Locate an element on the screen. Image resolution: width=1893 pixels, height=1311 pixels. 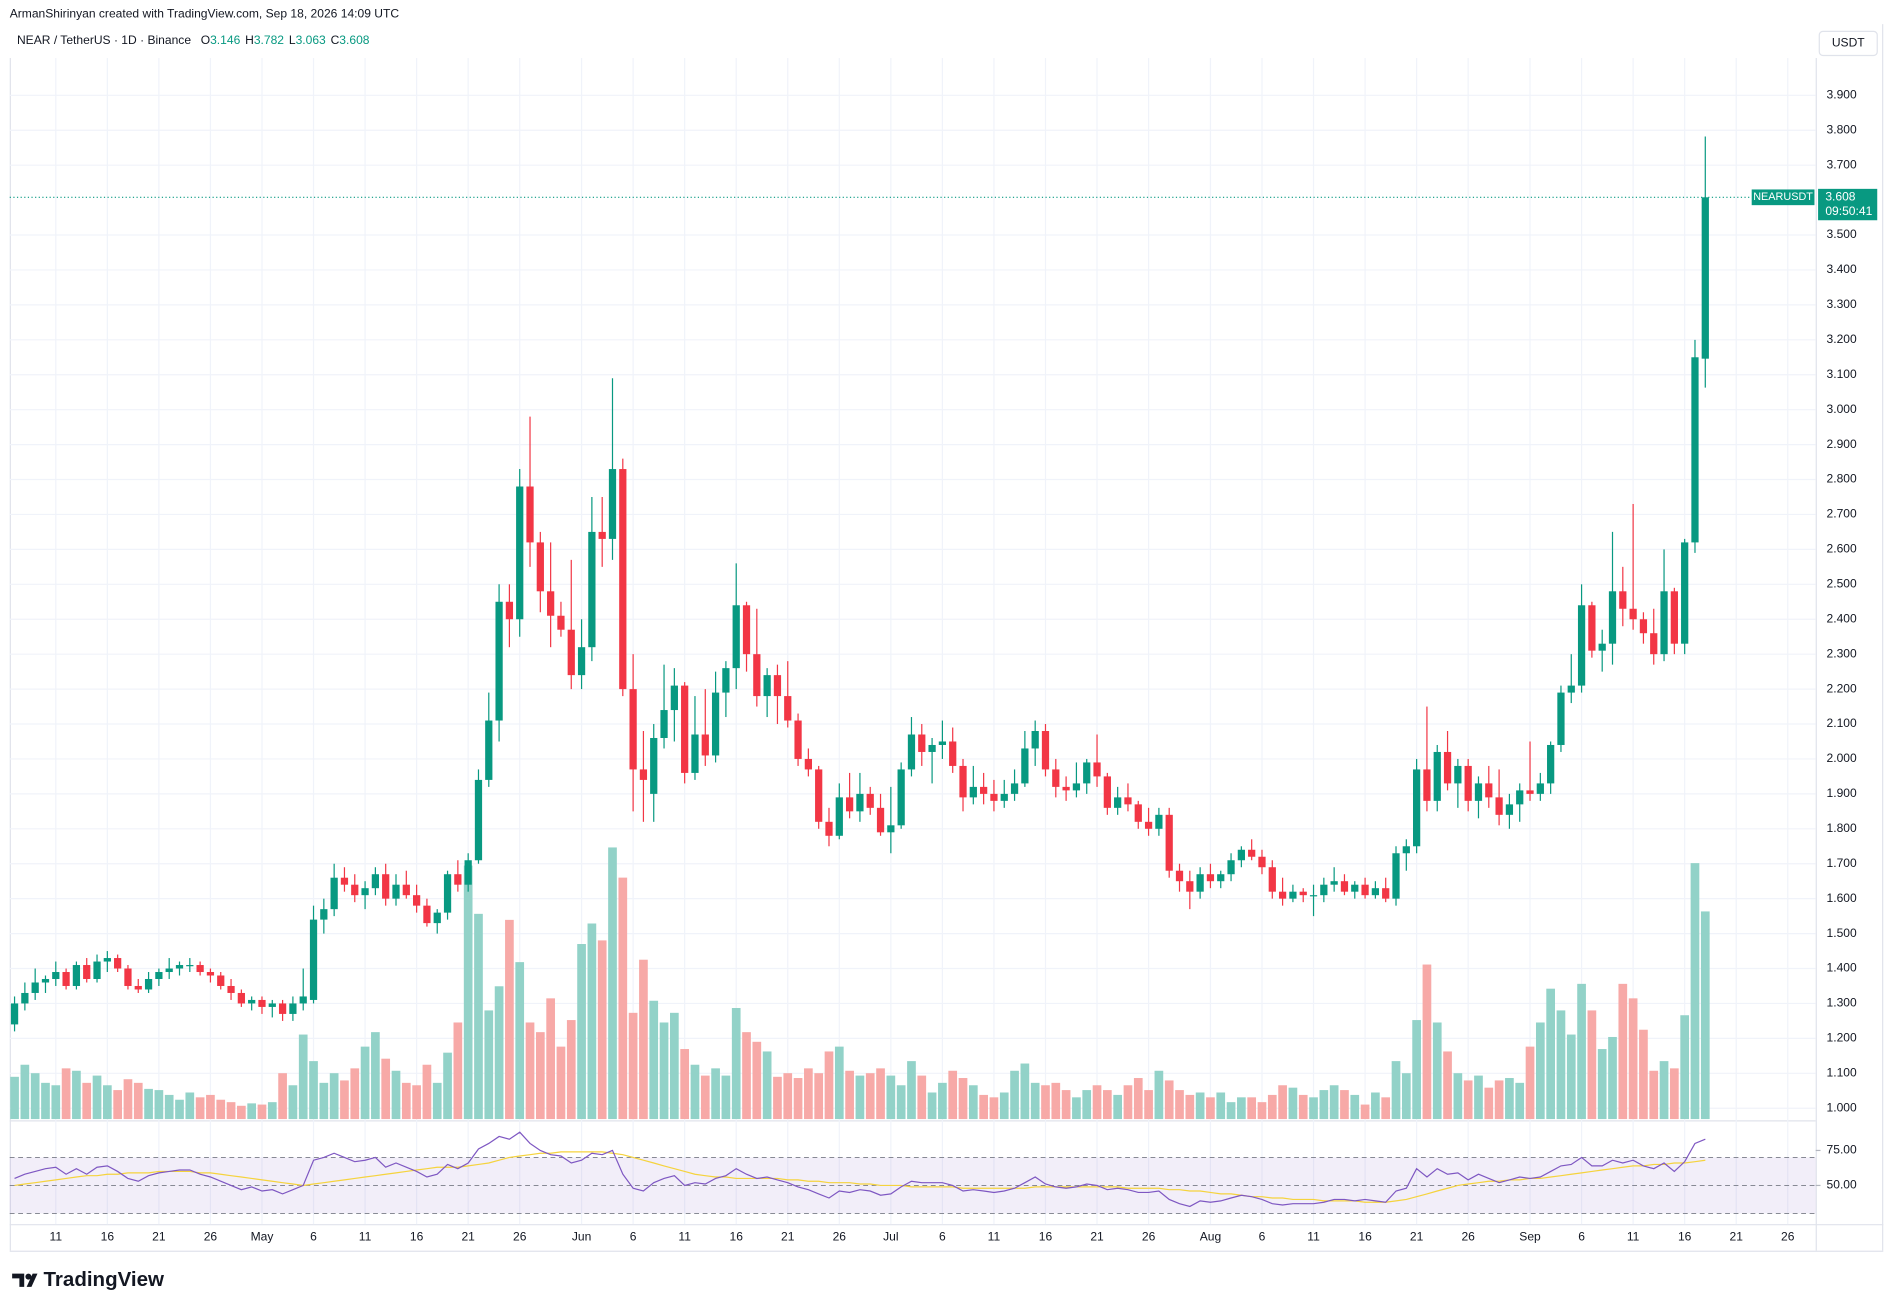
y-tick-label: 2.000 is located at coordinates (1842, 758).